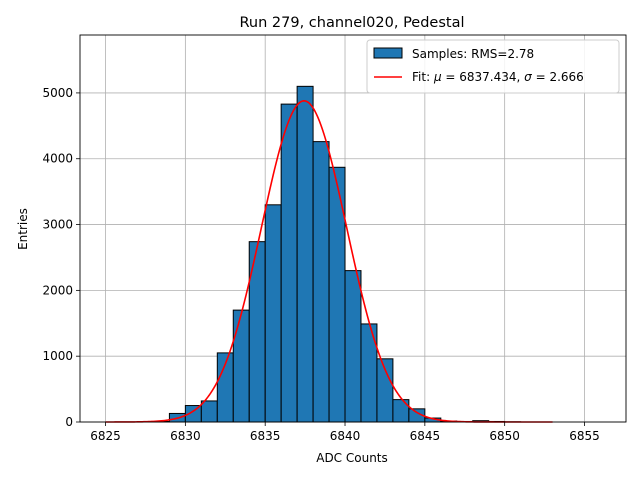 The width and height of the screenshot is (640, 480). I want to click on x-axis-ticks: 6825 6830 6835 6840 6845 6850 6855, so click(345, 432).